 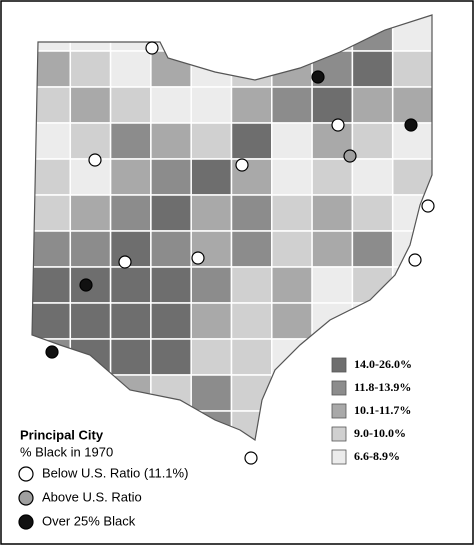 I want to click on city-legend-title: Principal City, so click(x=62, y=434).